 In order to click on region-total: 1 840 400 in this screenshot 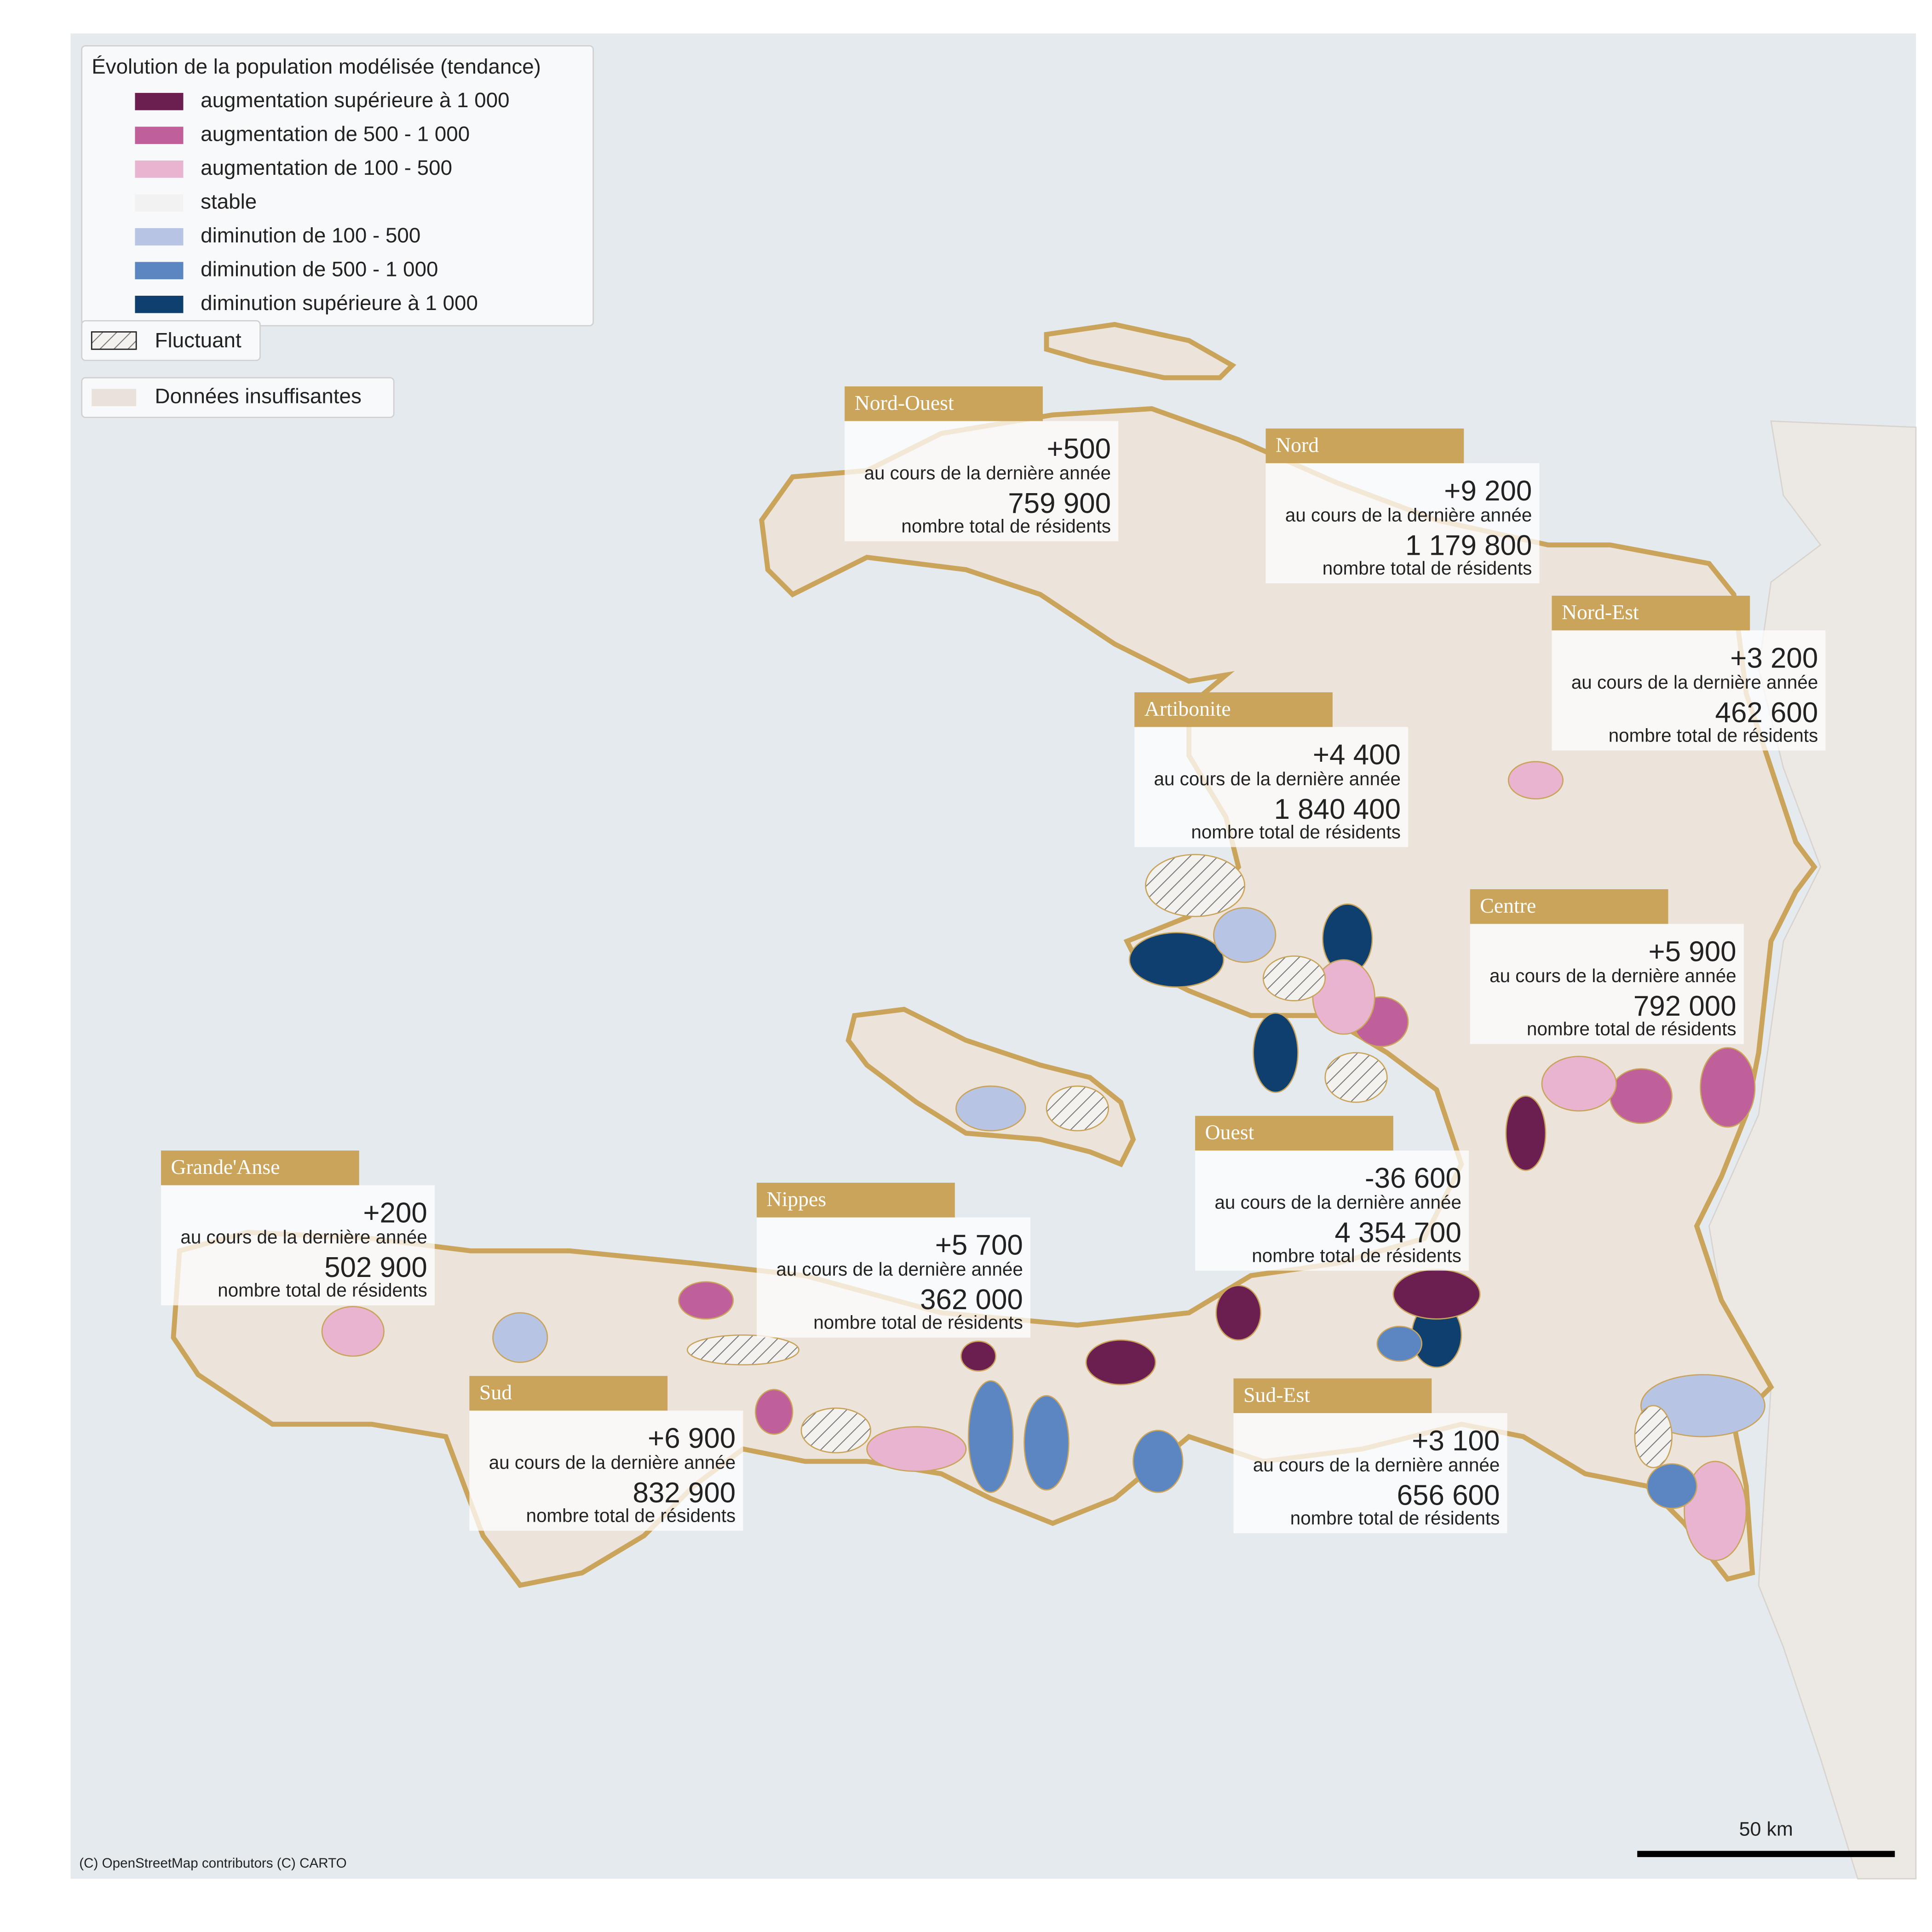, I will do `click(1337, 809)`.